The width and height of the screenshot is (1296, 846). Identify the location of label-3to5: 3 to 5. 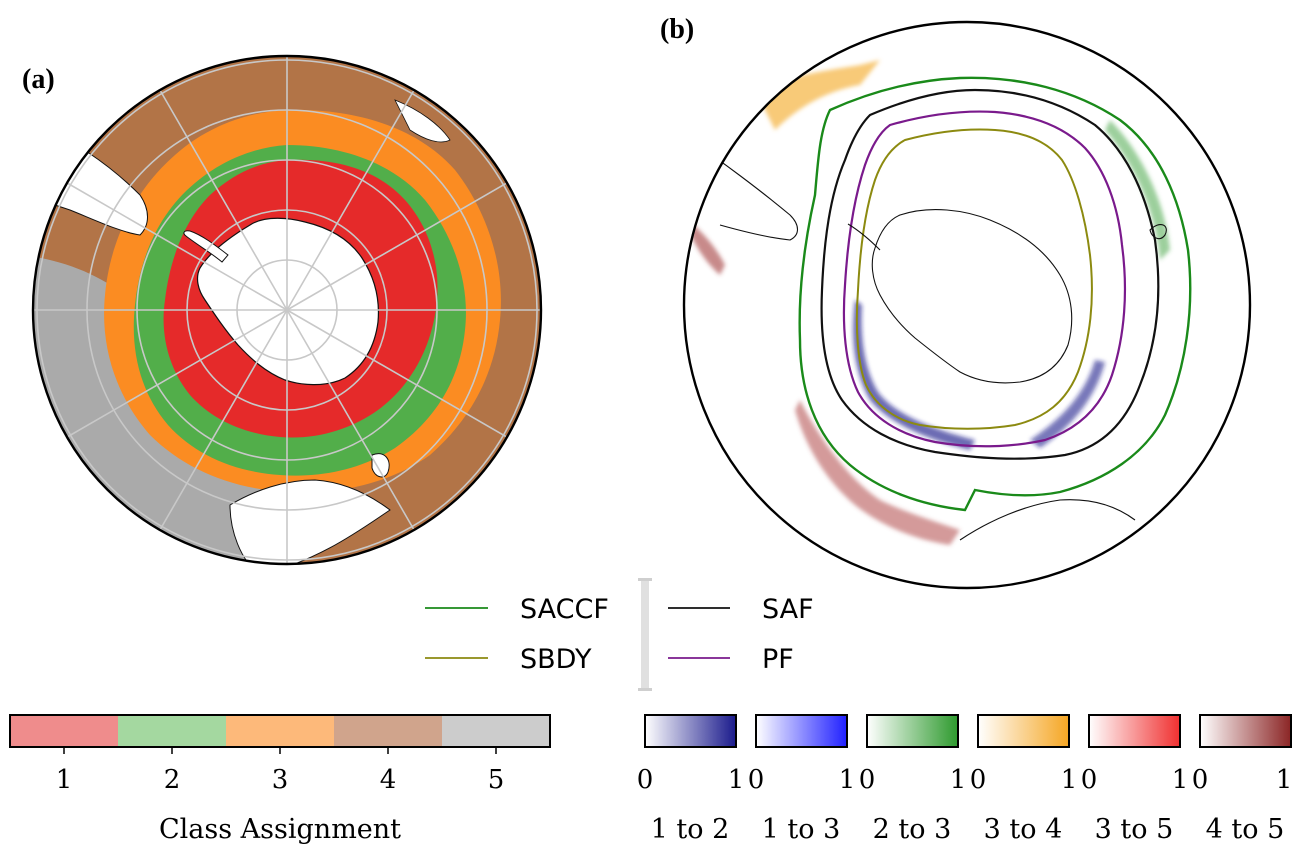
(1134, 829).